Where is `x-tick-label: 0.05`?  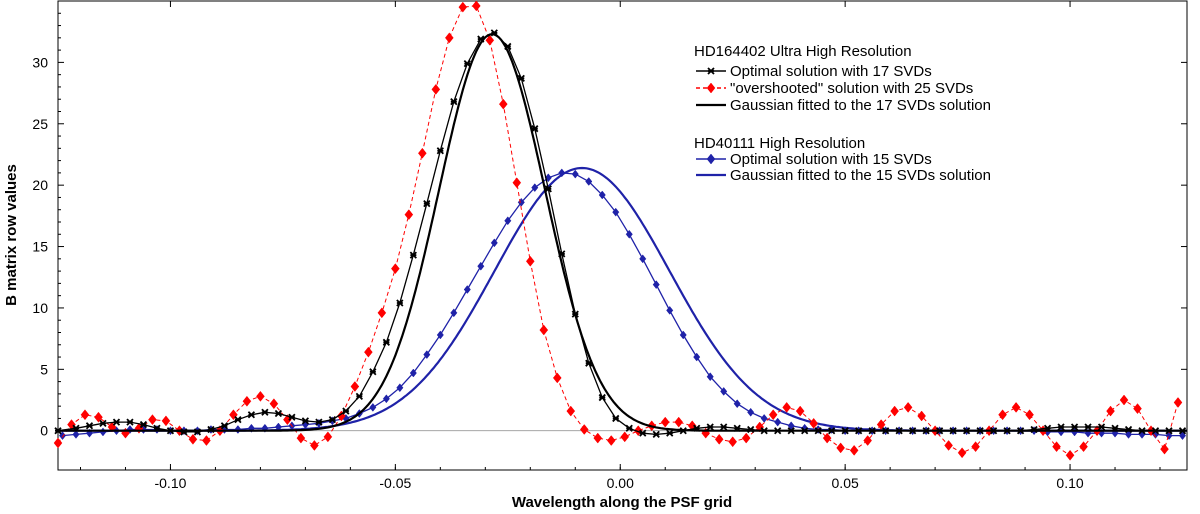 x-tick-label: 0.05 is located at coordinates (845, 483).